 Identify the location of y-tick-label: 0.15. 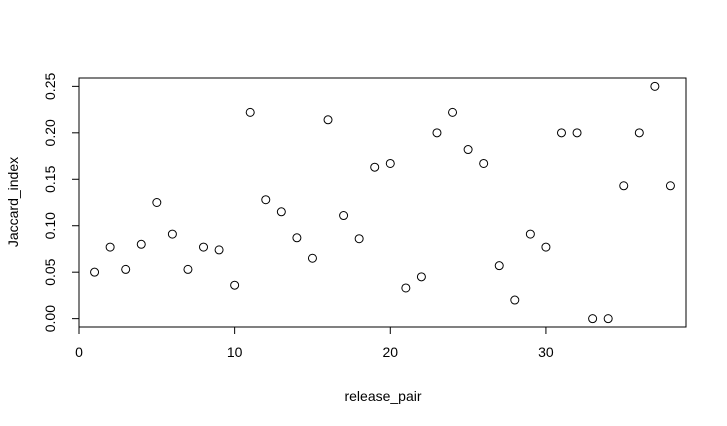
(50, 178).